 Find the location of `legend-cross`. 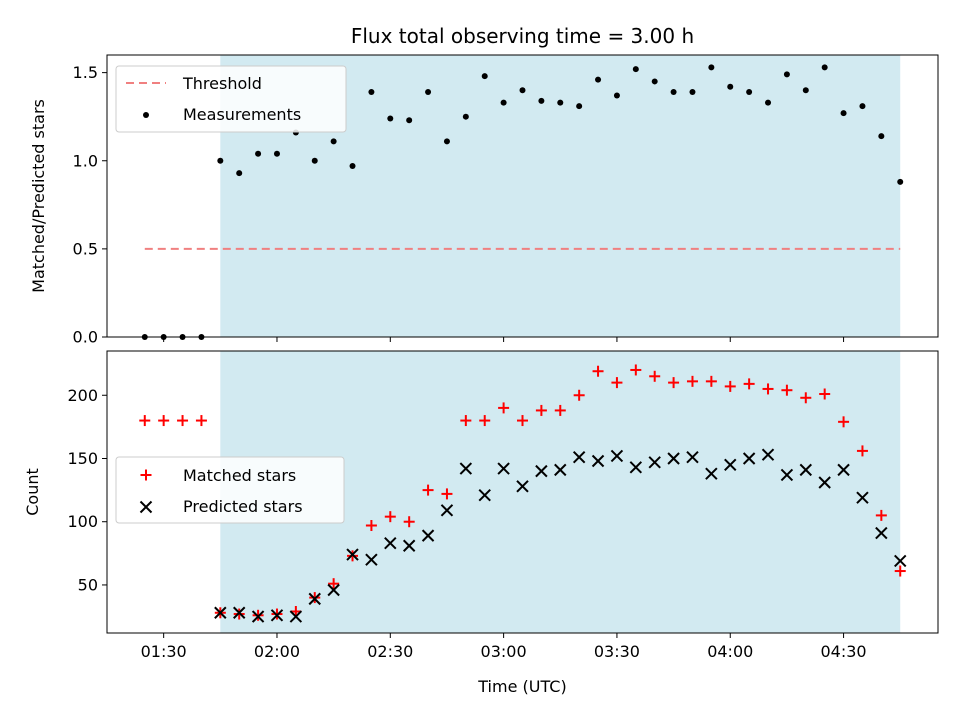

legend-cross is located at coordinates (146, 507).